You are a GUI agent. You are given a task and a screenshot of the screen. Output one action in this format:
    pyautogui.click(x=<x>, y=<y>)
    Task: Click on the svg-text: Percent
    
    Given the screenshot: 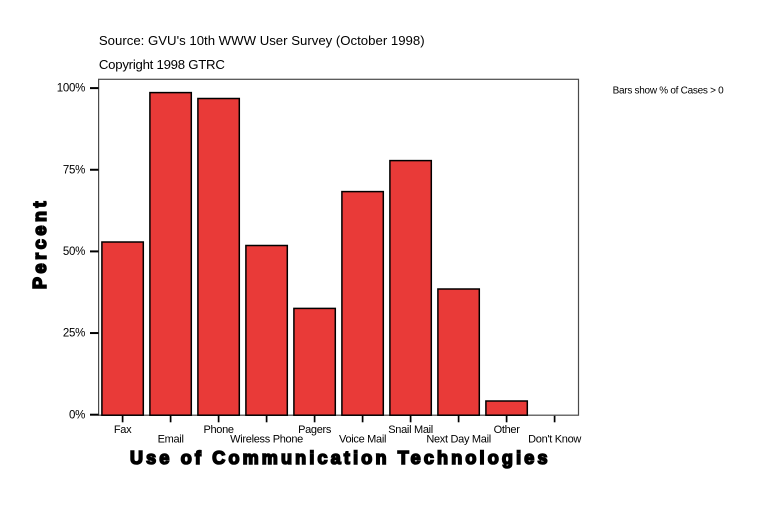 What is the action you would take?
    pyautogui.click(x=40, y=243)
    